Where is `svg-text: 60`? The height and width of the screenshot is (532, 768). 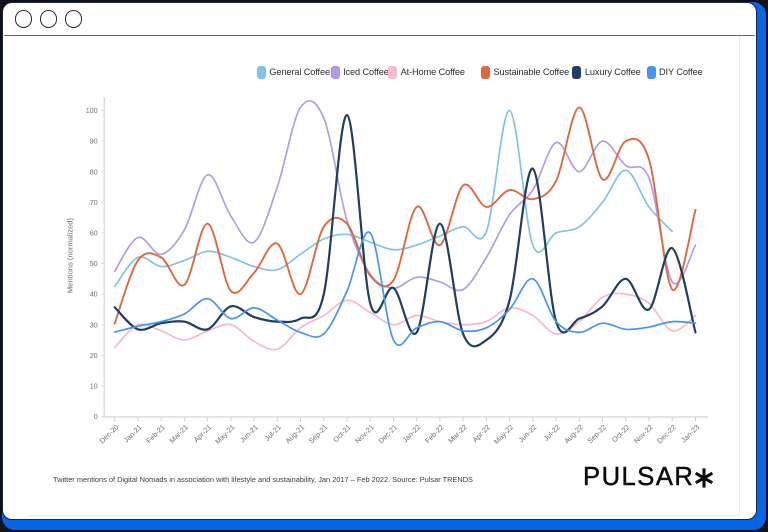 svg-text: 60 is located at coordinates (94, 233).